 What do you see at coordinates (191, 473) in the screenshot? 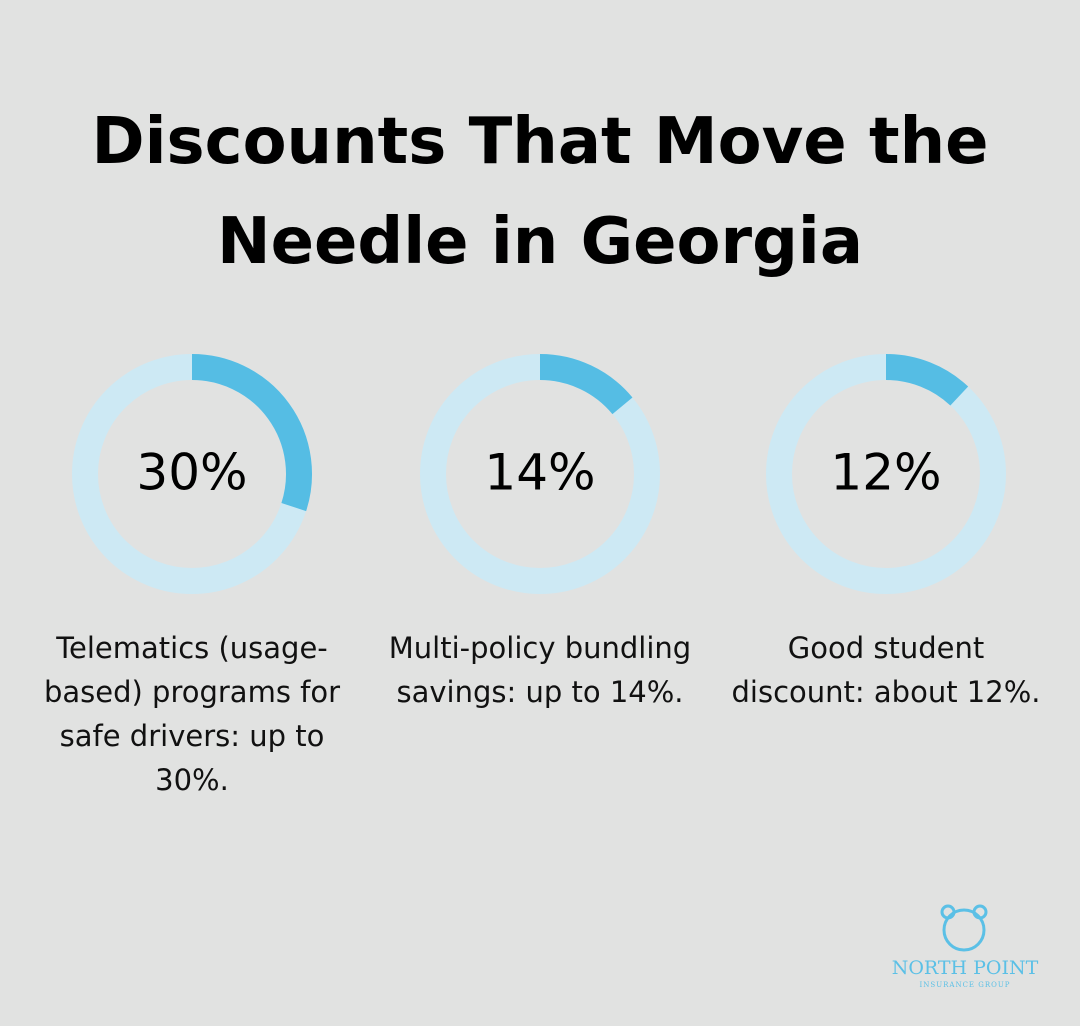
I see `value-label: 30%` at bounding box center [191, 473].